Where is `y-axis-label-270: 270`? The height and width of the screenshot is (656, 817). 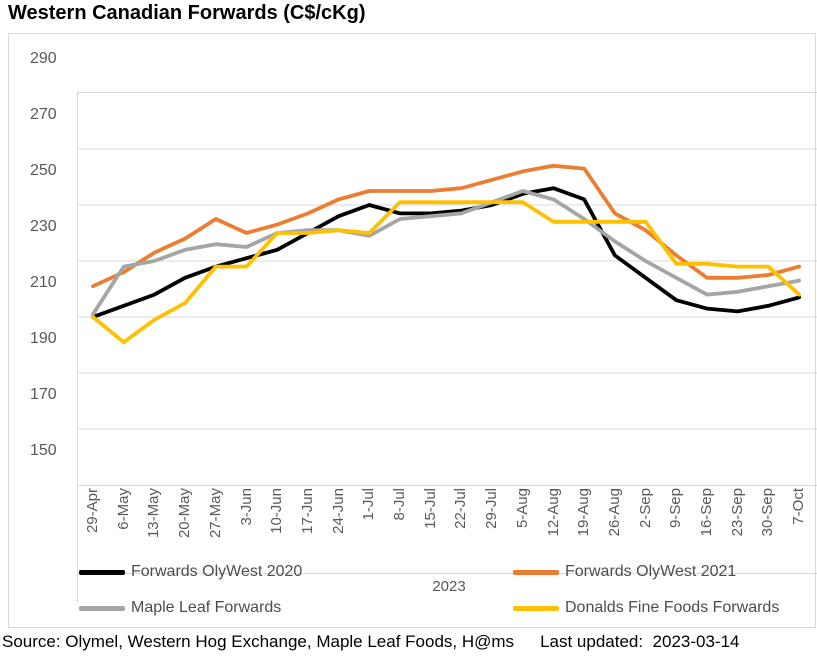
y-axis-label-270: 270 is located at coordinates (43, 114).